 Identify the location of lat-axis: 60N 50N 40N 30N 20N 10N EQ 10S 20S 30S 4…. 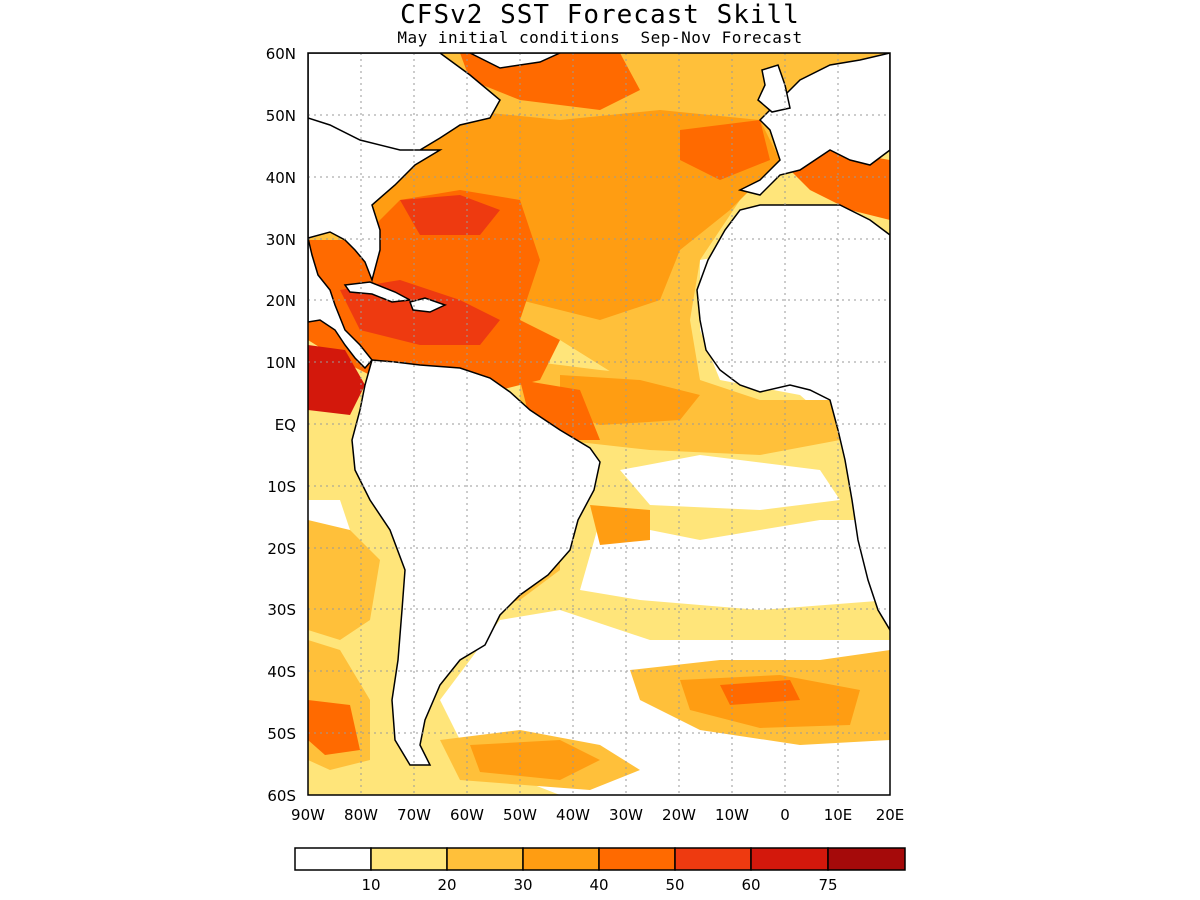
(281, 425).